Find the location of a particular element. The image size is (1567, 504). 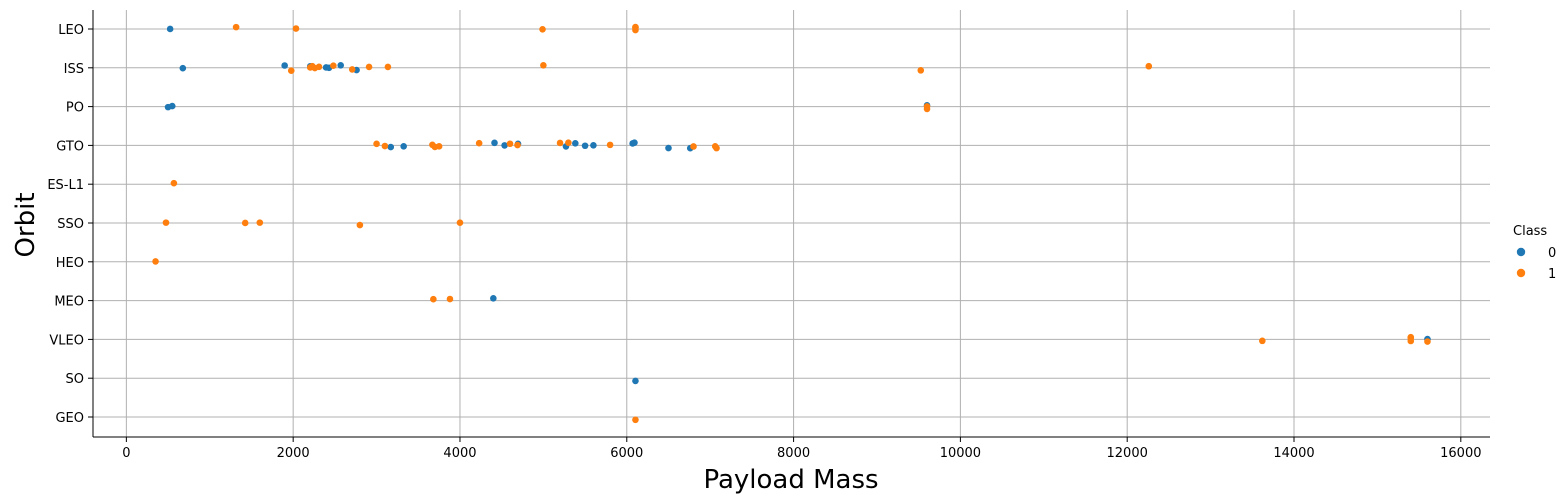

legend-title: Class is located at coordinates (1530, 231).